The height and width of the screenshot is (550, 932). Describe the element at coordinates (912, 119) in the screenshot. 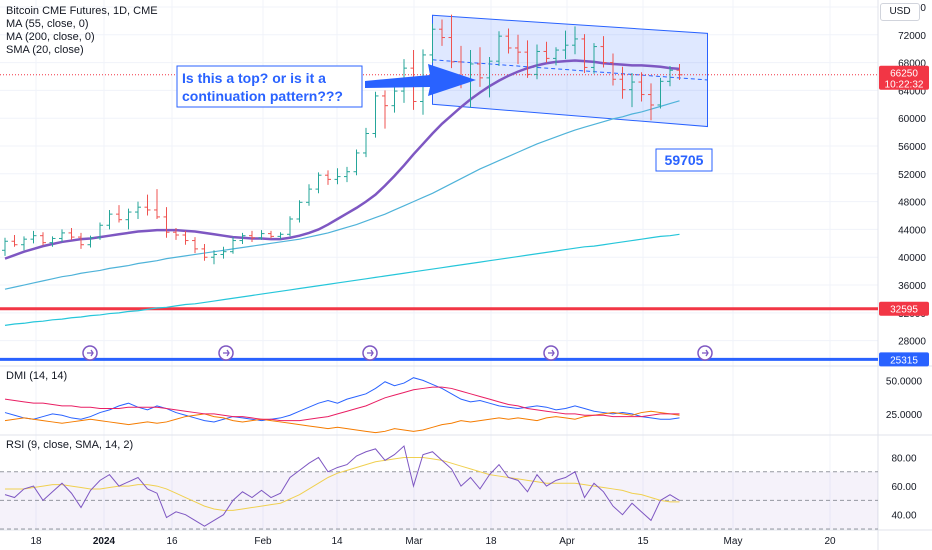

I see `price-tick-label: 60000` at that location.